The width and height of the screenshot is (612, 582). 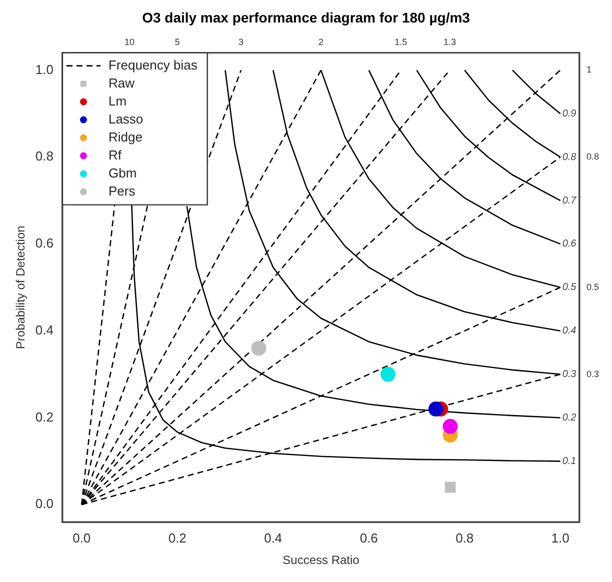 What do you see at coordinates (321, 41) in the screenshot?
I see `annotation: 2` at bounding box center [321, 41].